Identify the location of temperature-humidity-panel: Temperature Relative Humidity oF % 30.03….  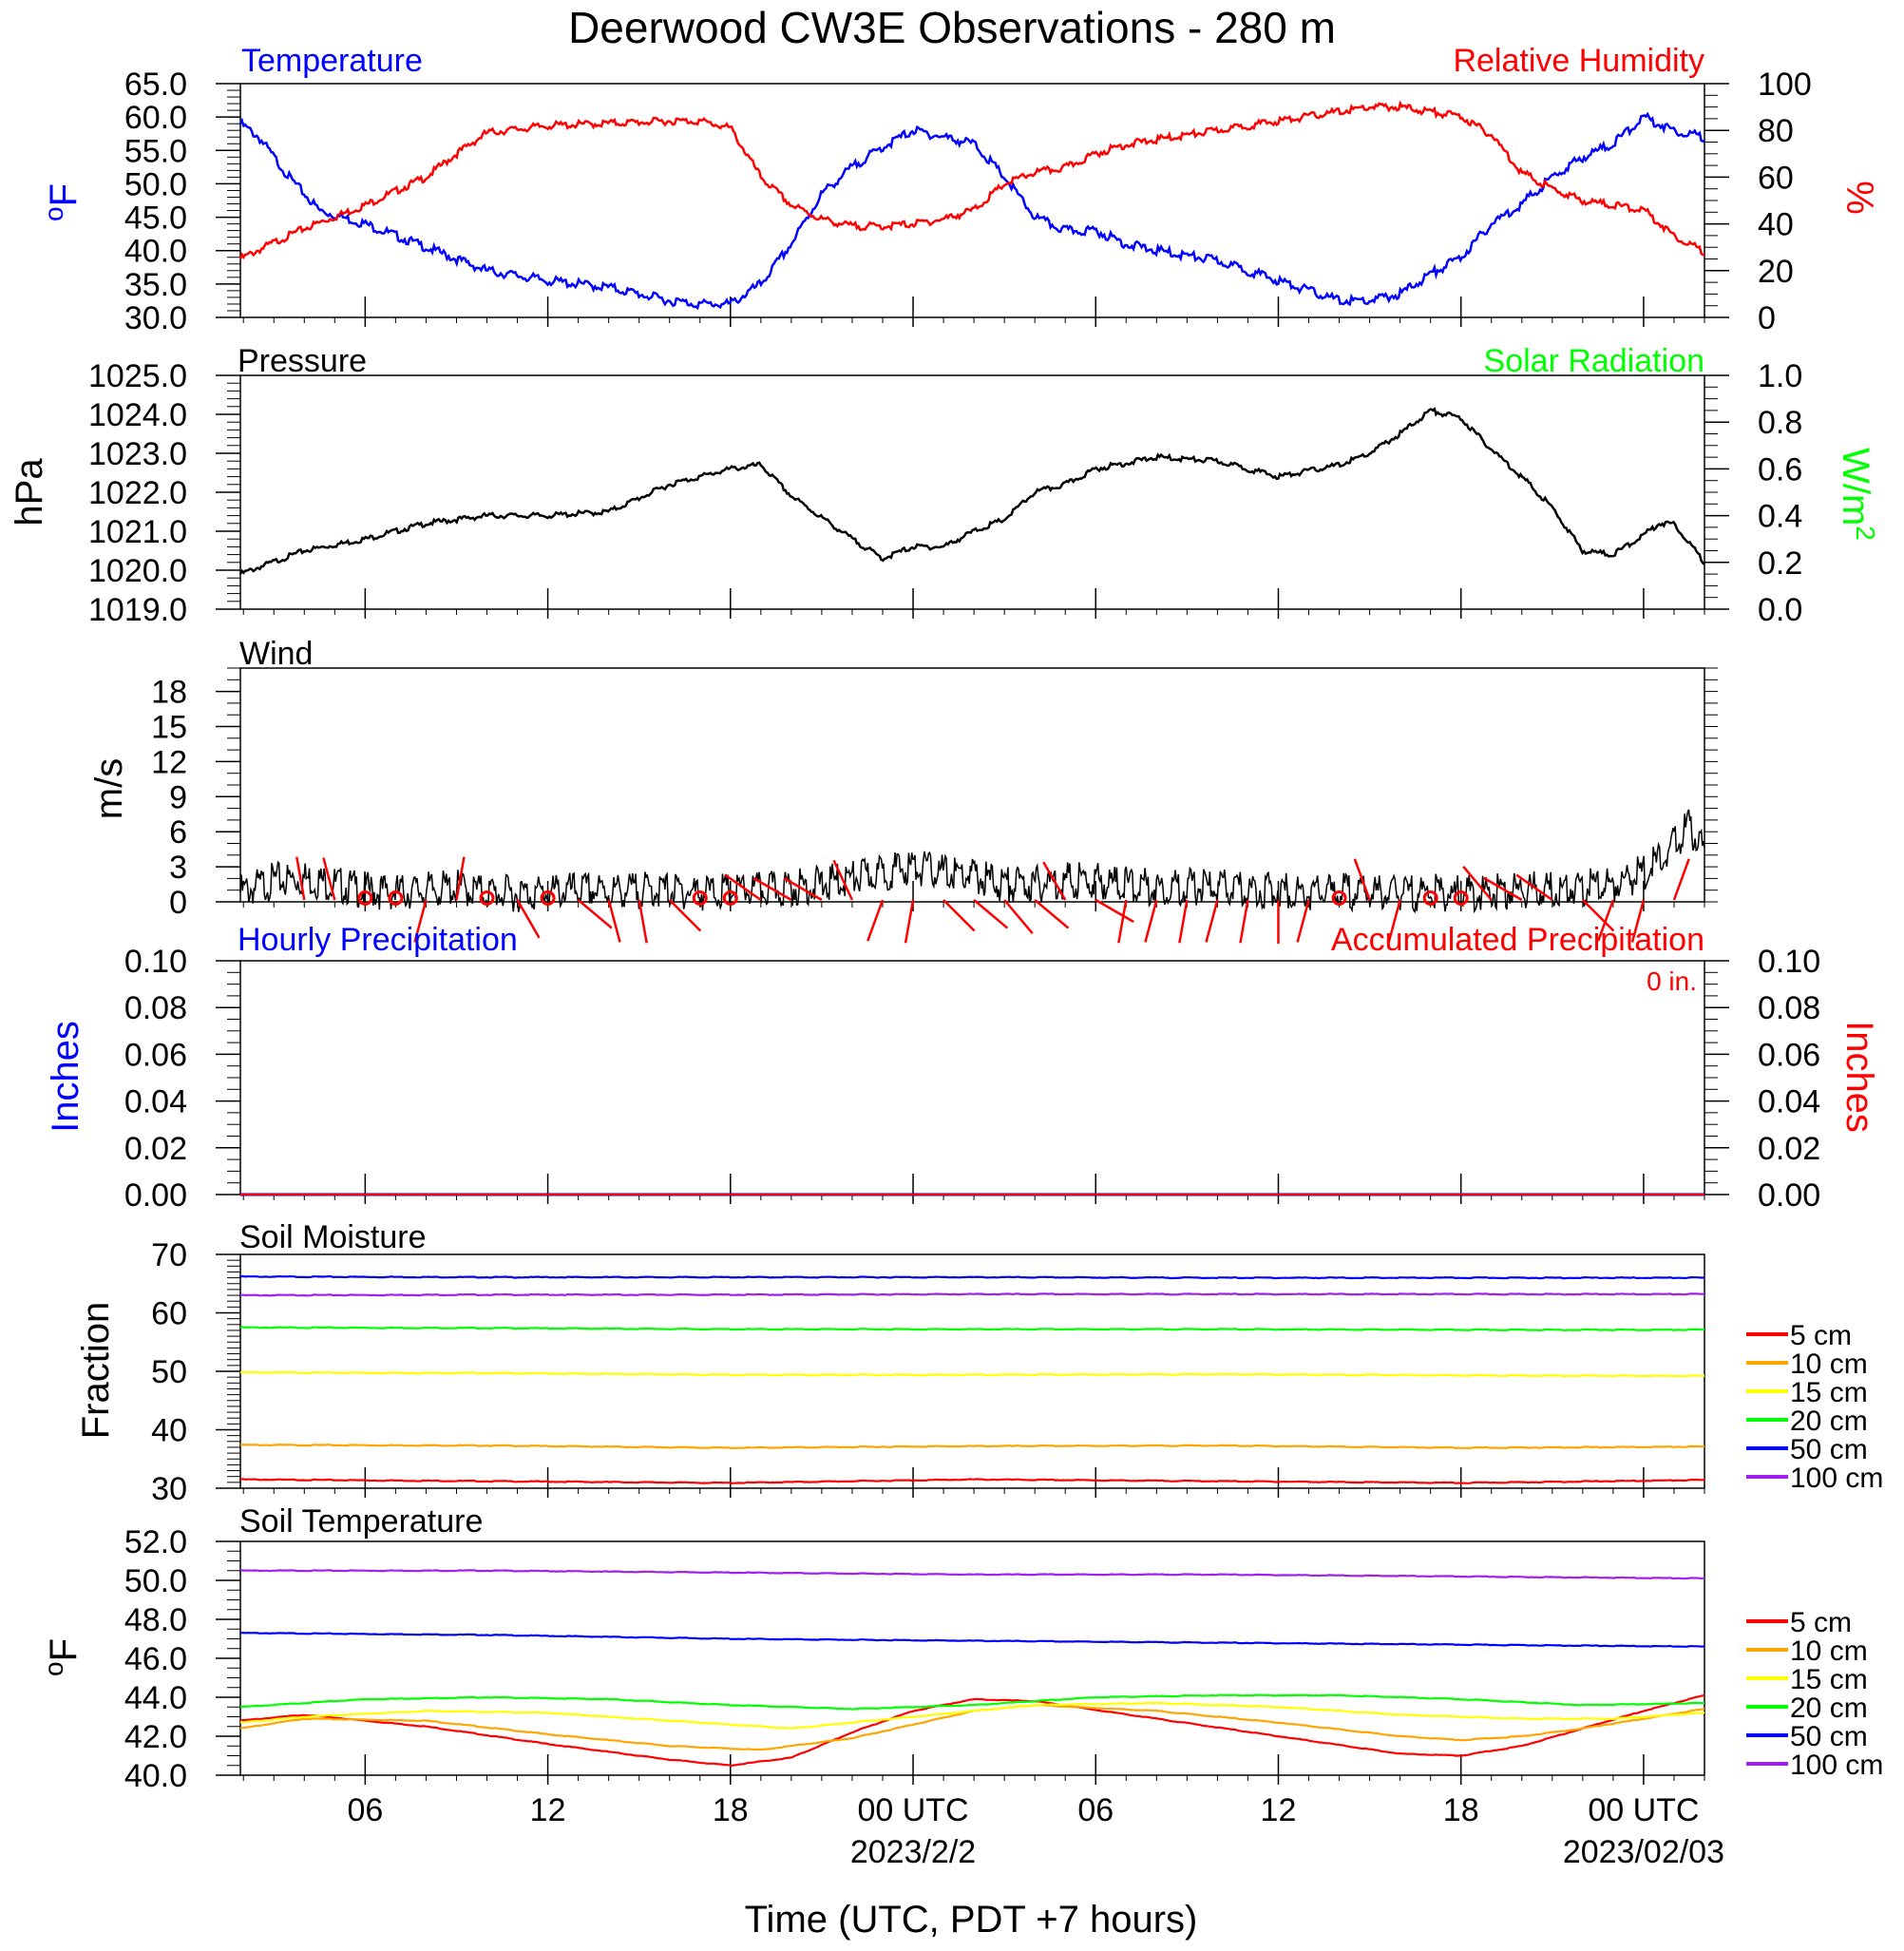
(959, 190).